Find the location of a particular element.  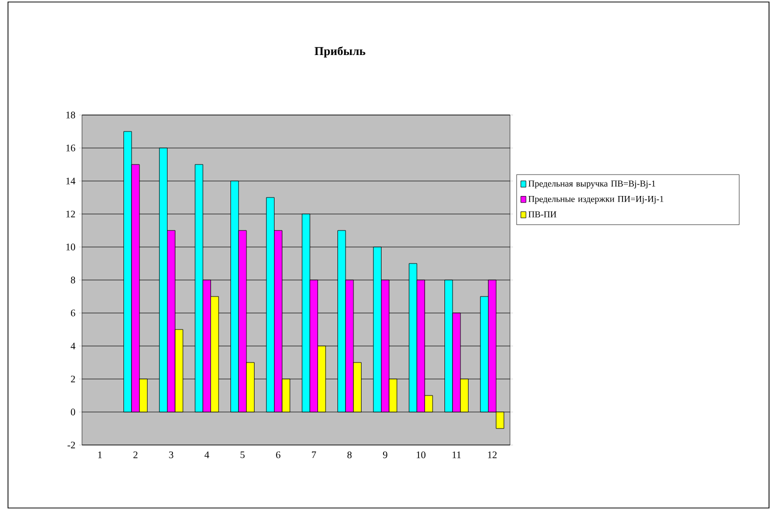

y-tick-label: 2 is located at coordinates (72, 379).